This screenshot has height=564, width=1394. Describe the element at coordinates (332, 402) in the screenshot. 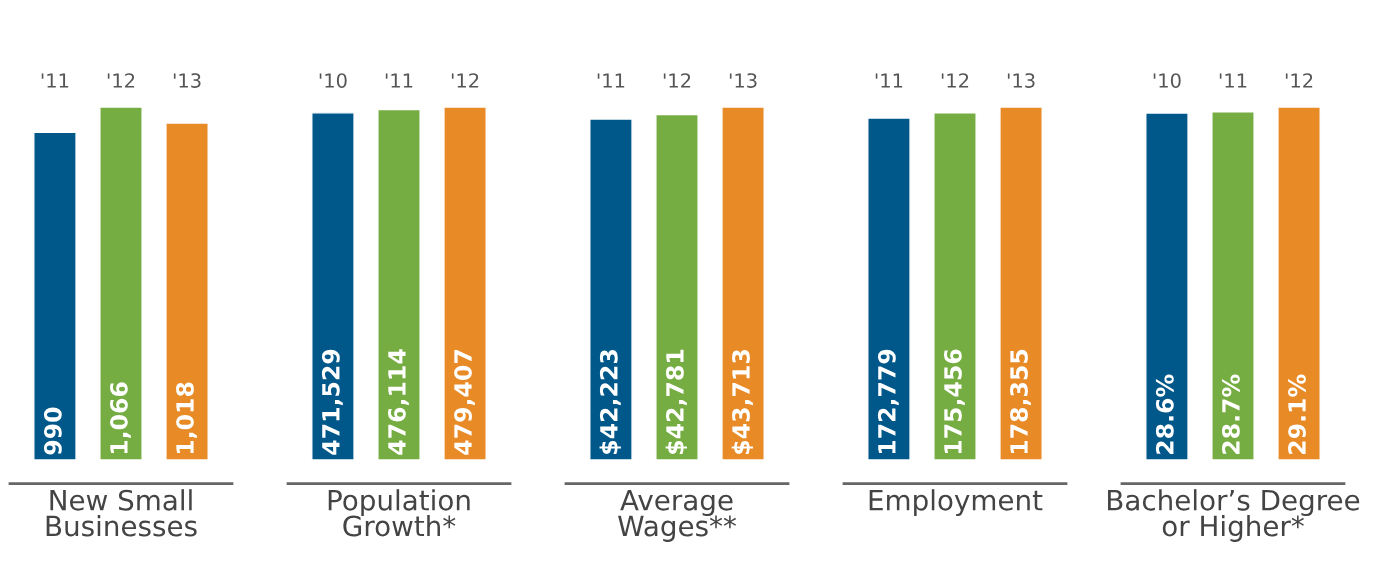

I see `data-label: 471,529` at that location.